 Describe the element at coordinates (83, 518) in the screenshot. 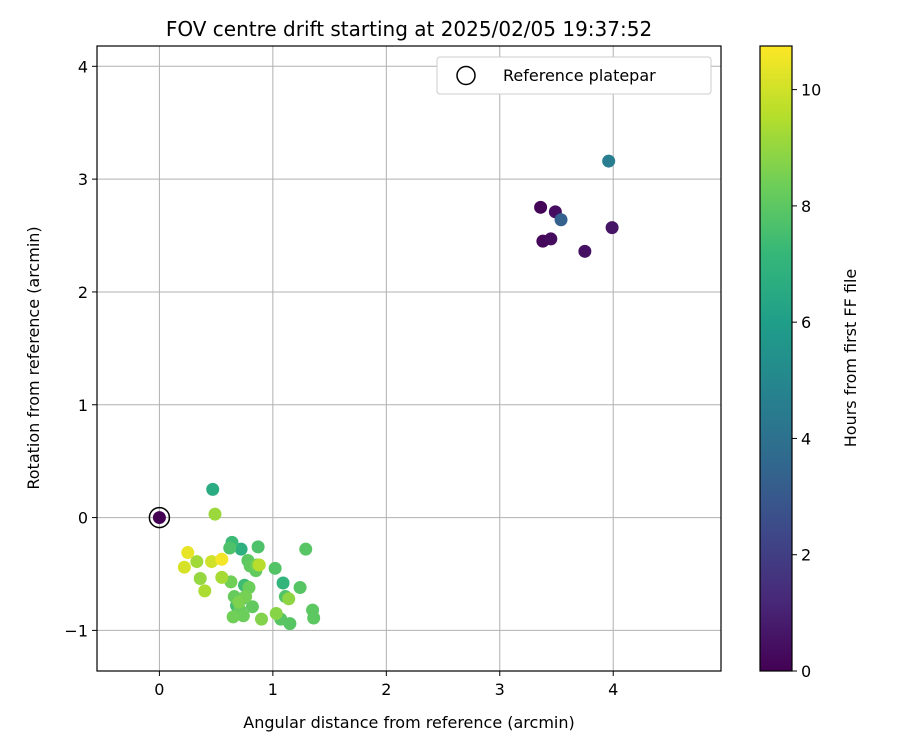

I see `y-tick-label: 0` at that location.